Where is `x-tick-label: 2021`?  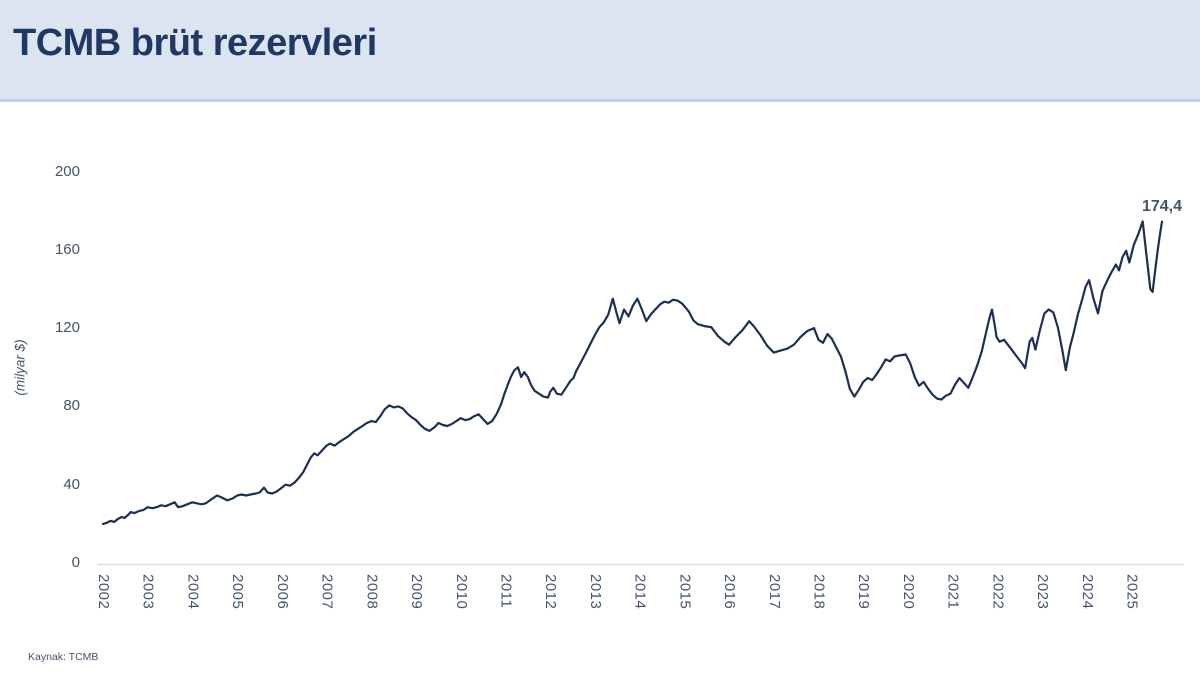 x-tick-label: 2021 is located at coordinates (953, 592).